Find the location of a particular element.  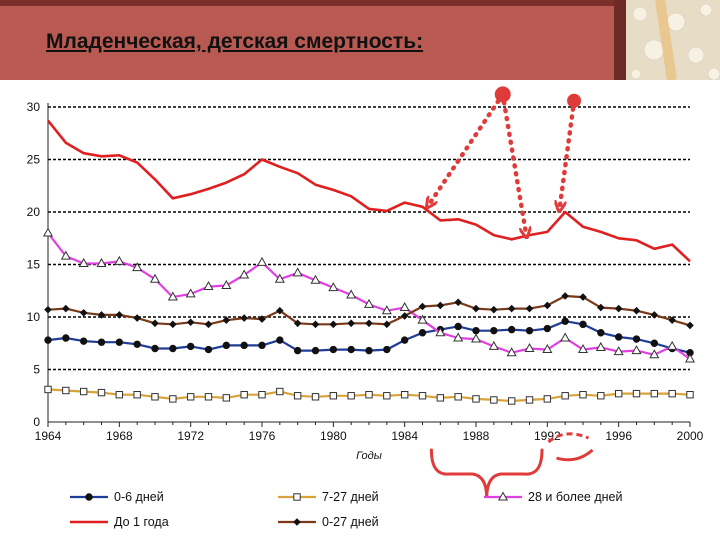

legend-item-4: 0-27 дней is located at coordinates (328, 522).